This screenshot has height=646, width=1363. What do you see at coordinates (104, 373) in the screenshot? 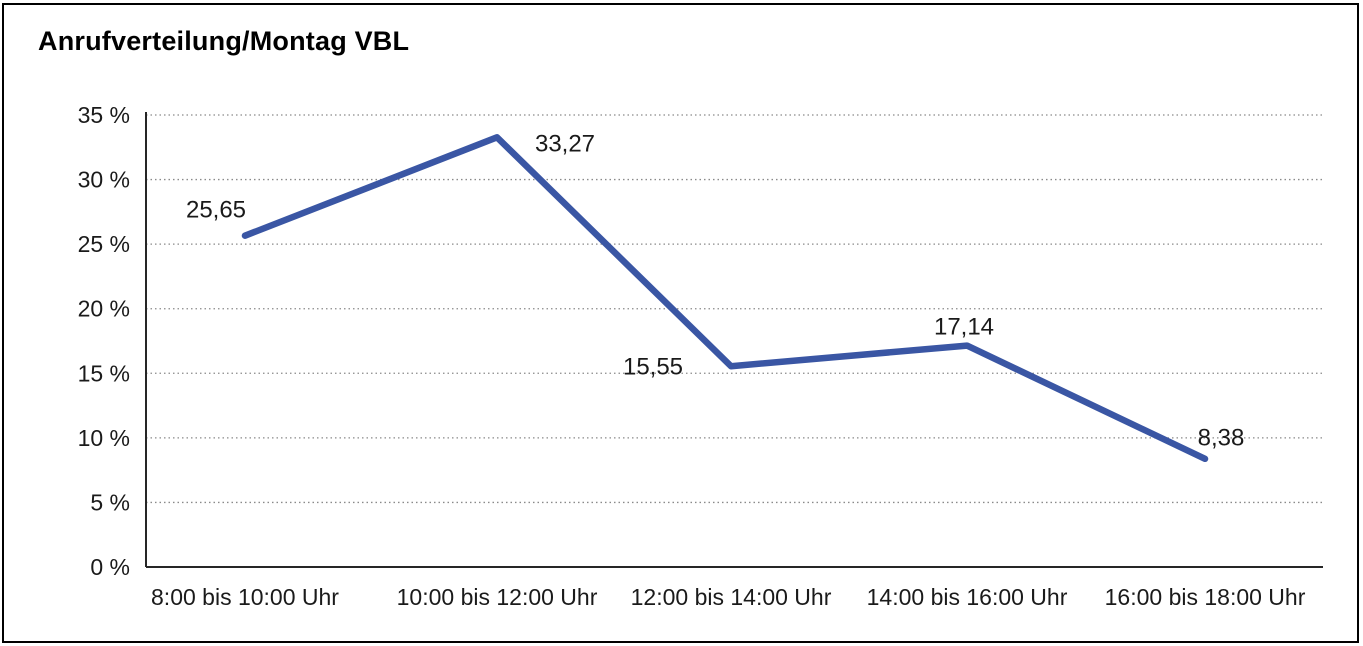
I see `y-axis-tick-label: 15 %` at bounding box center [104, 373].